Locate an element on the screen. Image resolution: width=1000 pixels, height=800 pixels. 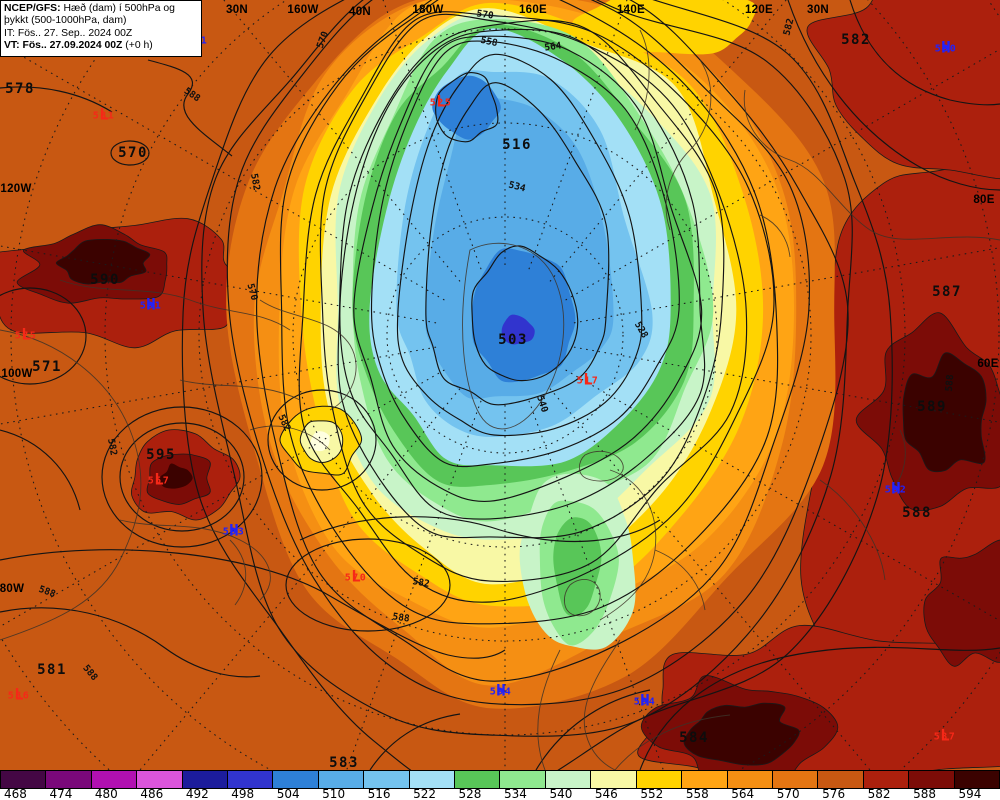
colorbar-tick-label: 588 is located at coordinates (924, 793).